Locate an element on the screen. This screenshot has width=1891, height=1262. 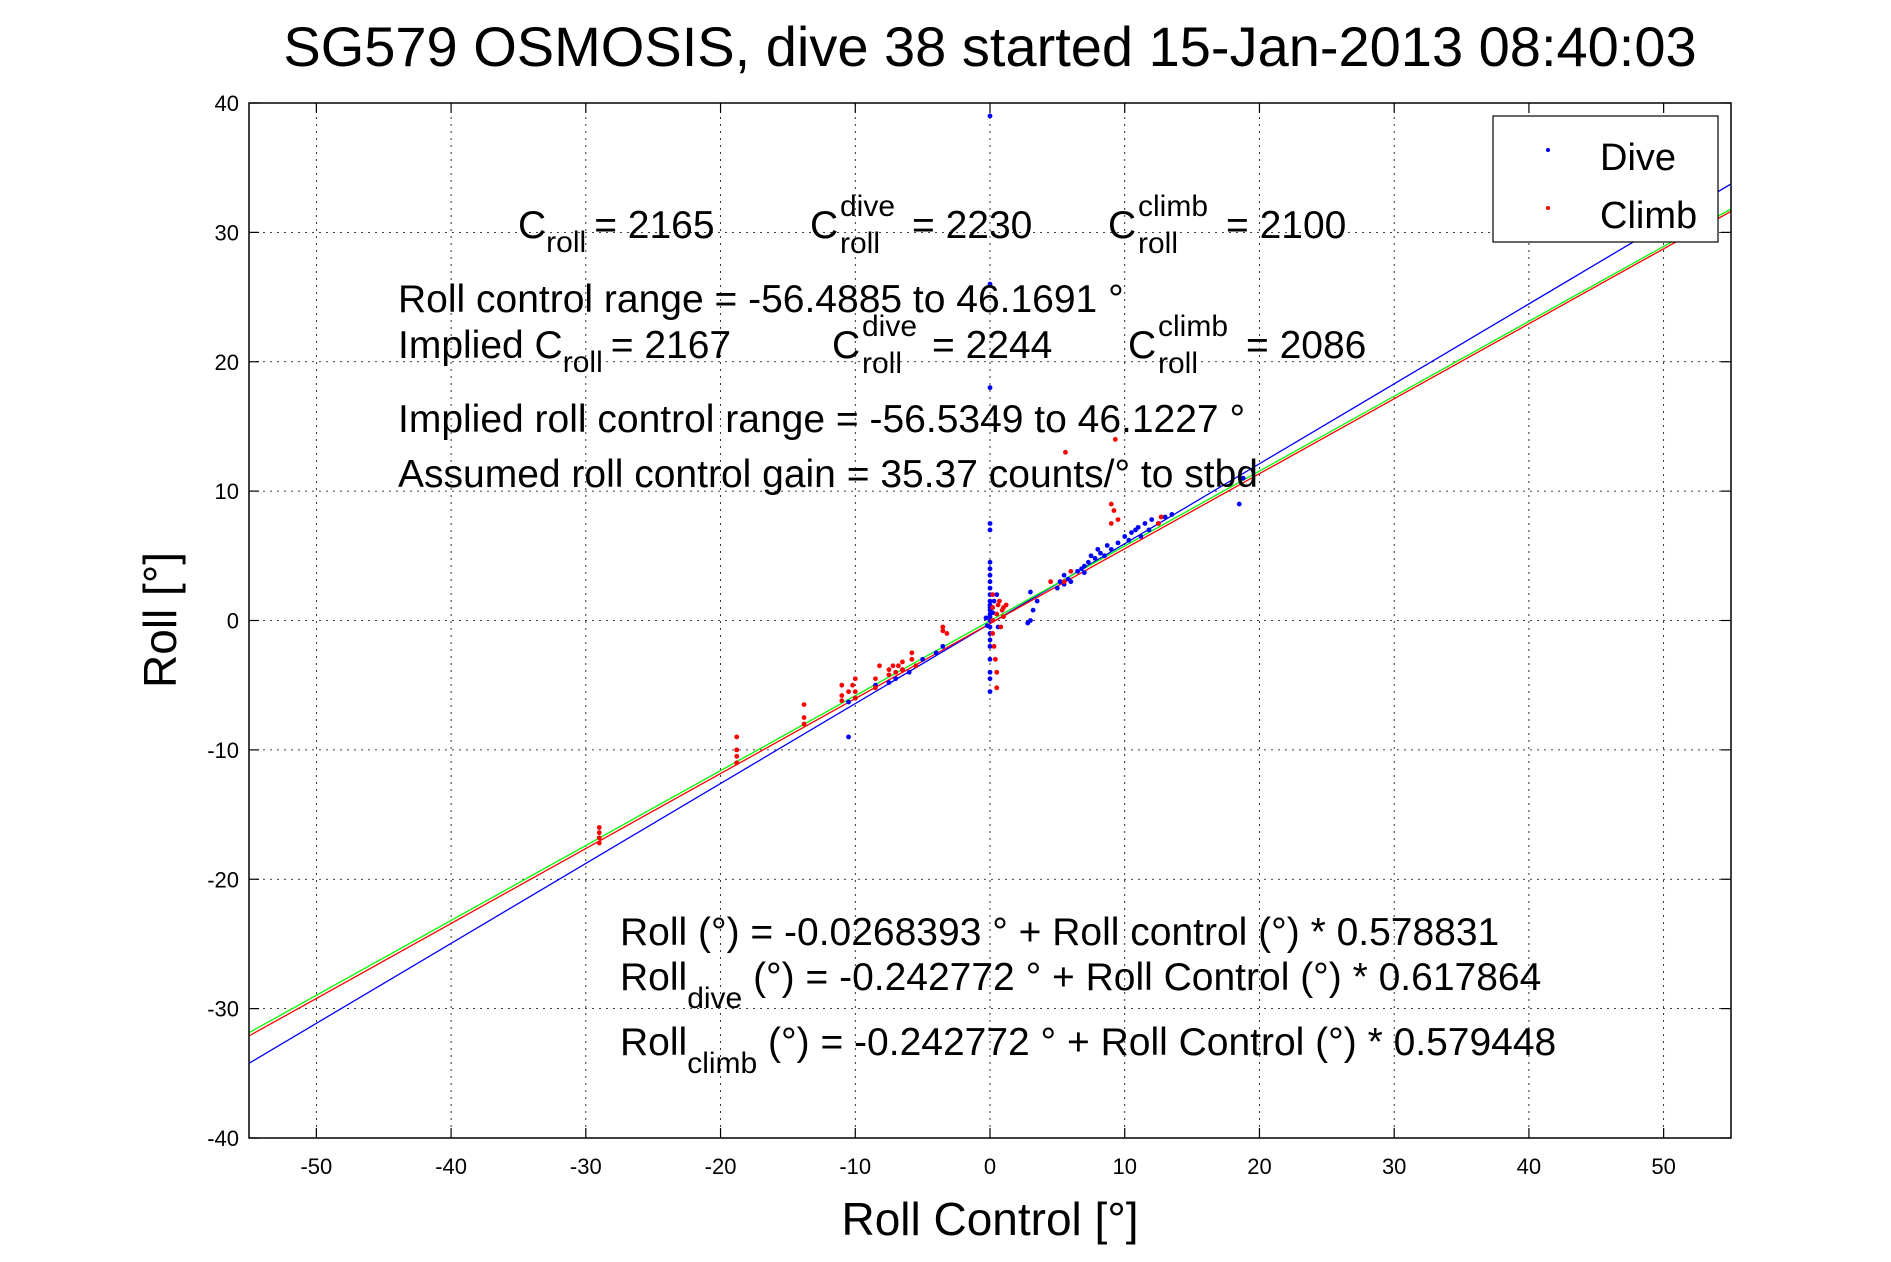
legend-marker-climb is located at coordinates (1548, 208).